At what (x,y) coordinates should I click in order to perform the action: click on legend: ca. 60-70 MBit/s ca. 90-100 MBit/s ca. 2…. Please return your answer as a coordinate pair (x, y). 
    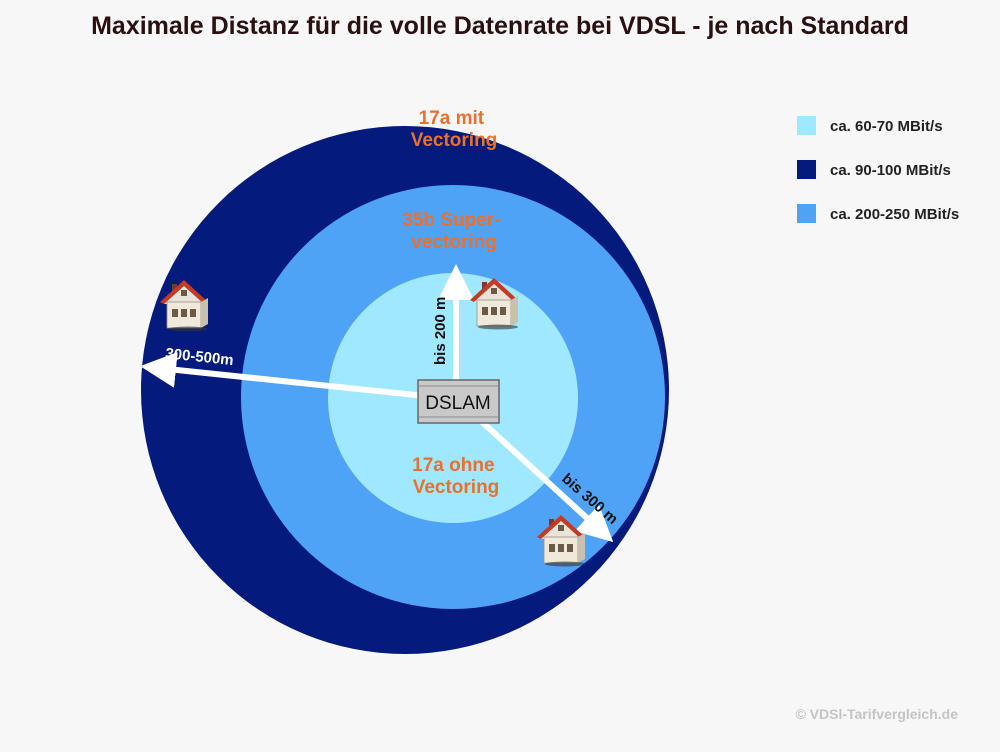
    Looking at the image, I should click on (878, 169).